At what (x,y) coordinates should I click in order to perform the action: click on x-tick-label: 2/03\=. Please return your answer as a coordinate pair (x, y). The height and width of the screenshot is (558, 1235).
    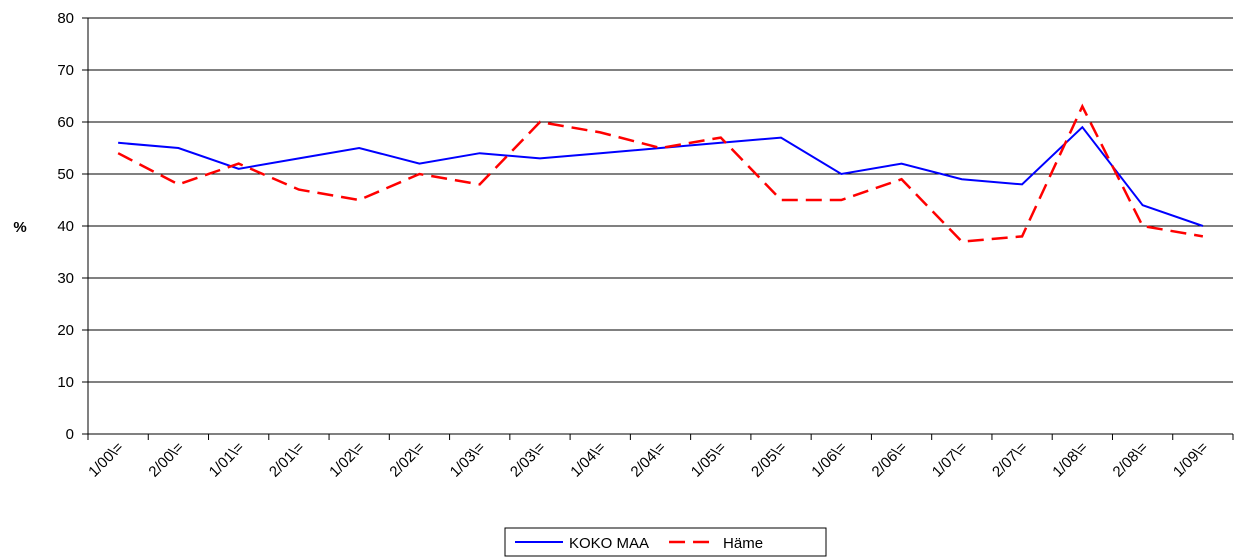
    Looking at the image, I should click on (528, 460).